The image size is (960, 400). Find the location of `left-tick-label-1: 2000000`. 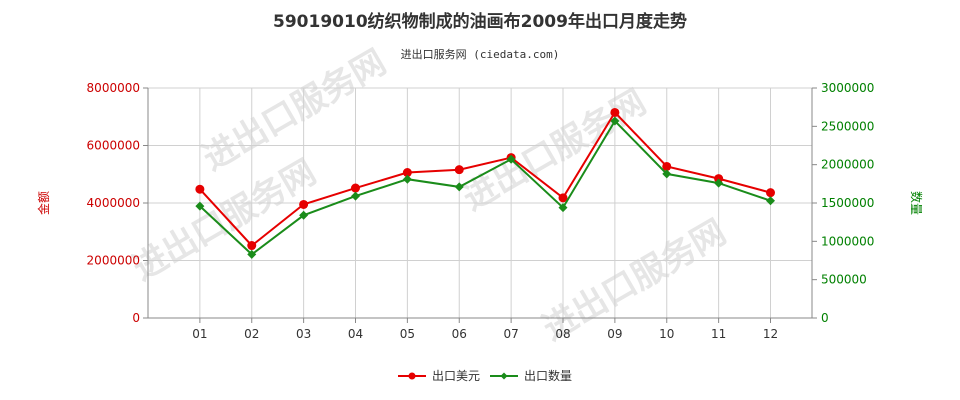

left-tick-label-1: 2000000 is located at coordinates (113, 261).